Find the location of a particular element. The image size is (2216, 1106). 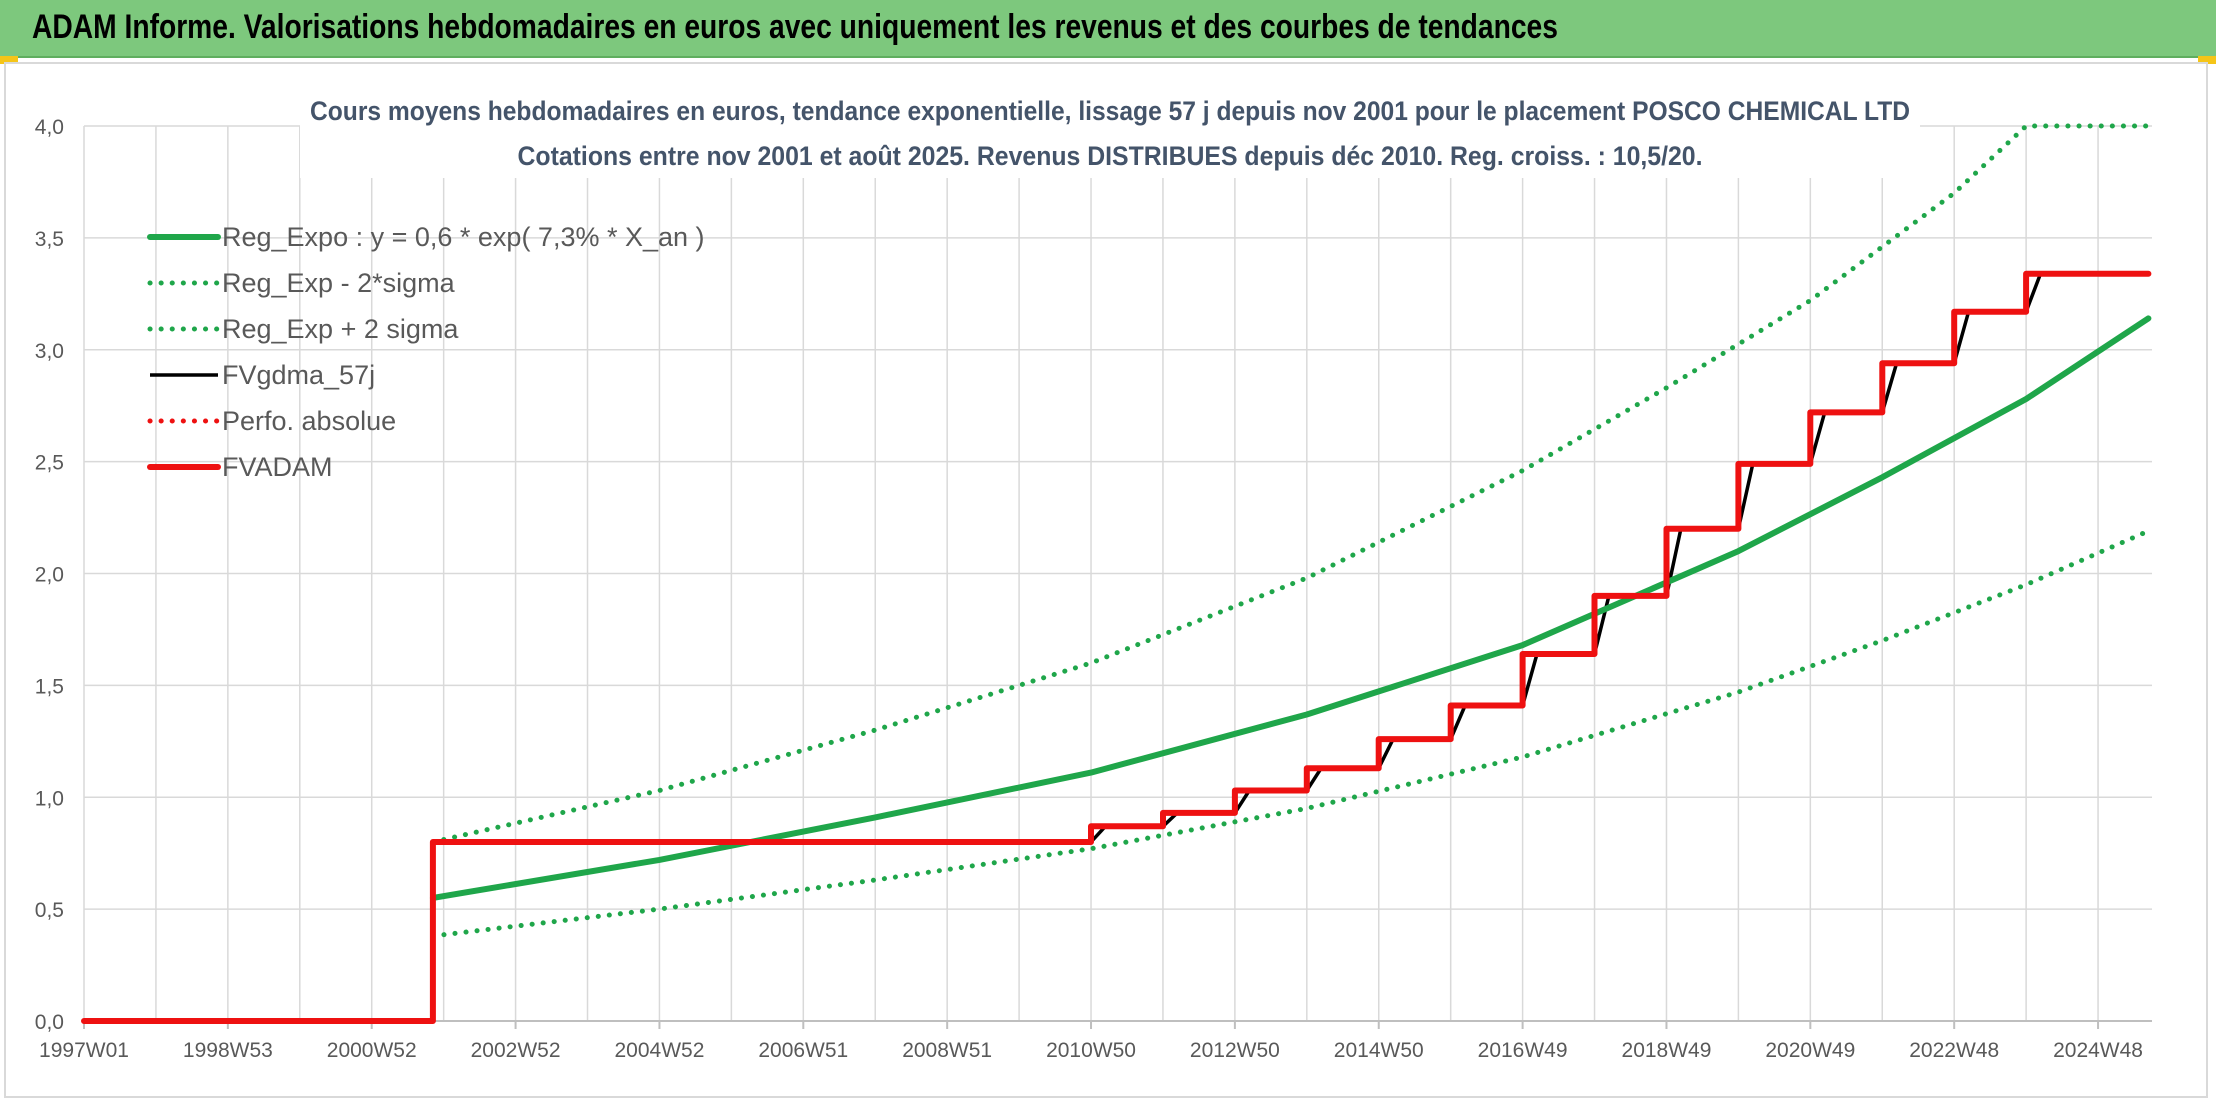

title-background is located at coordinates (1110, 137).